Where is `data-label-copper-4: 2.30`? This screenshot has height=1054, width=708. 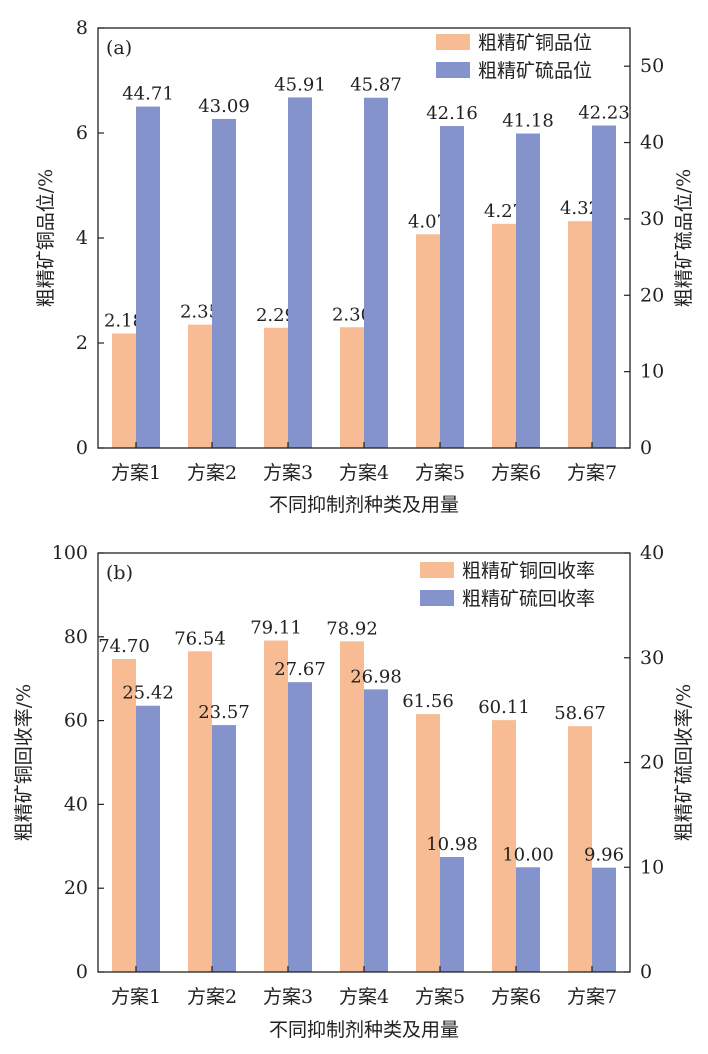 data-label-copper-4: 2.30 is located at coordinates (352, 314).